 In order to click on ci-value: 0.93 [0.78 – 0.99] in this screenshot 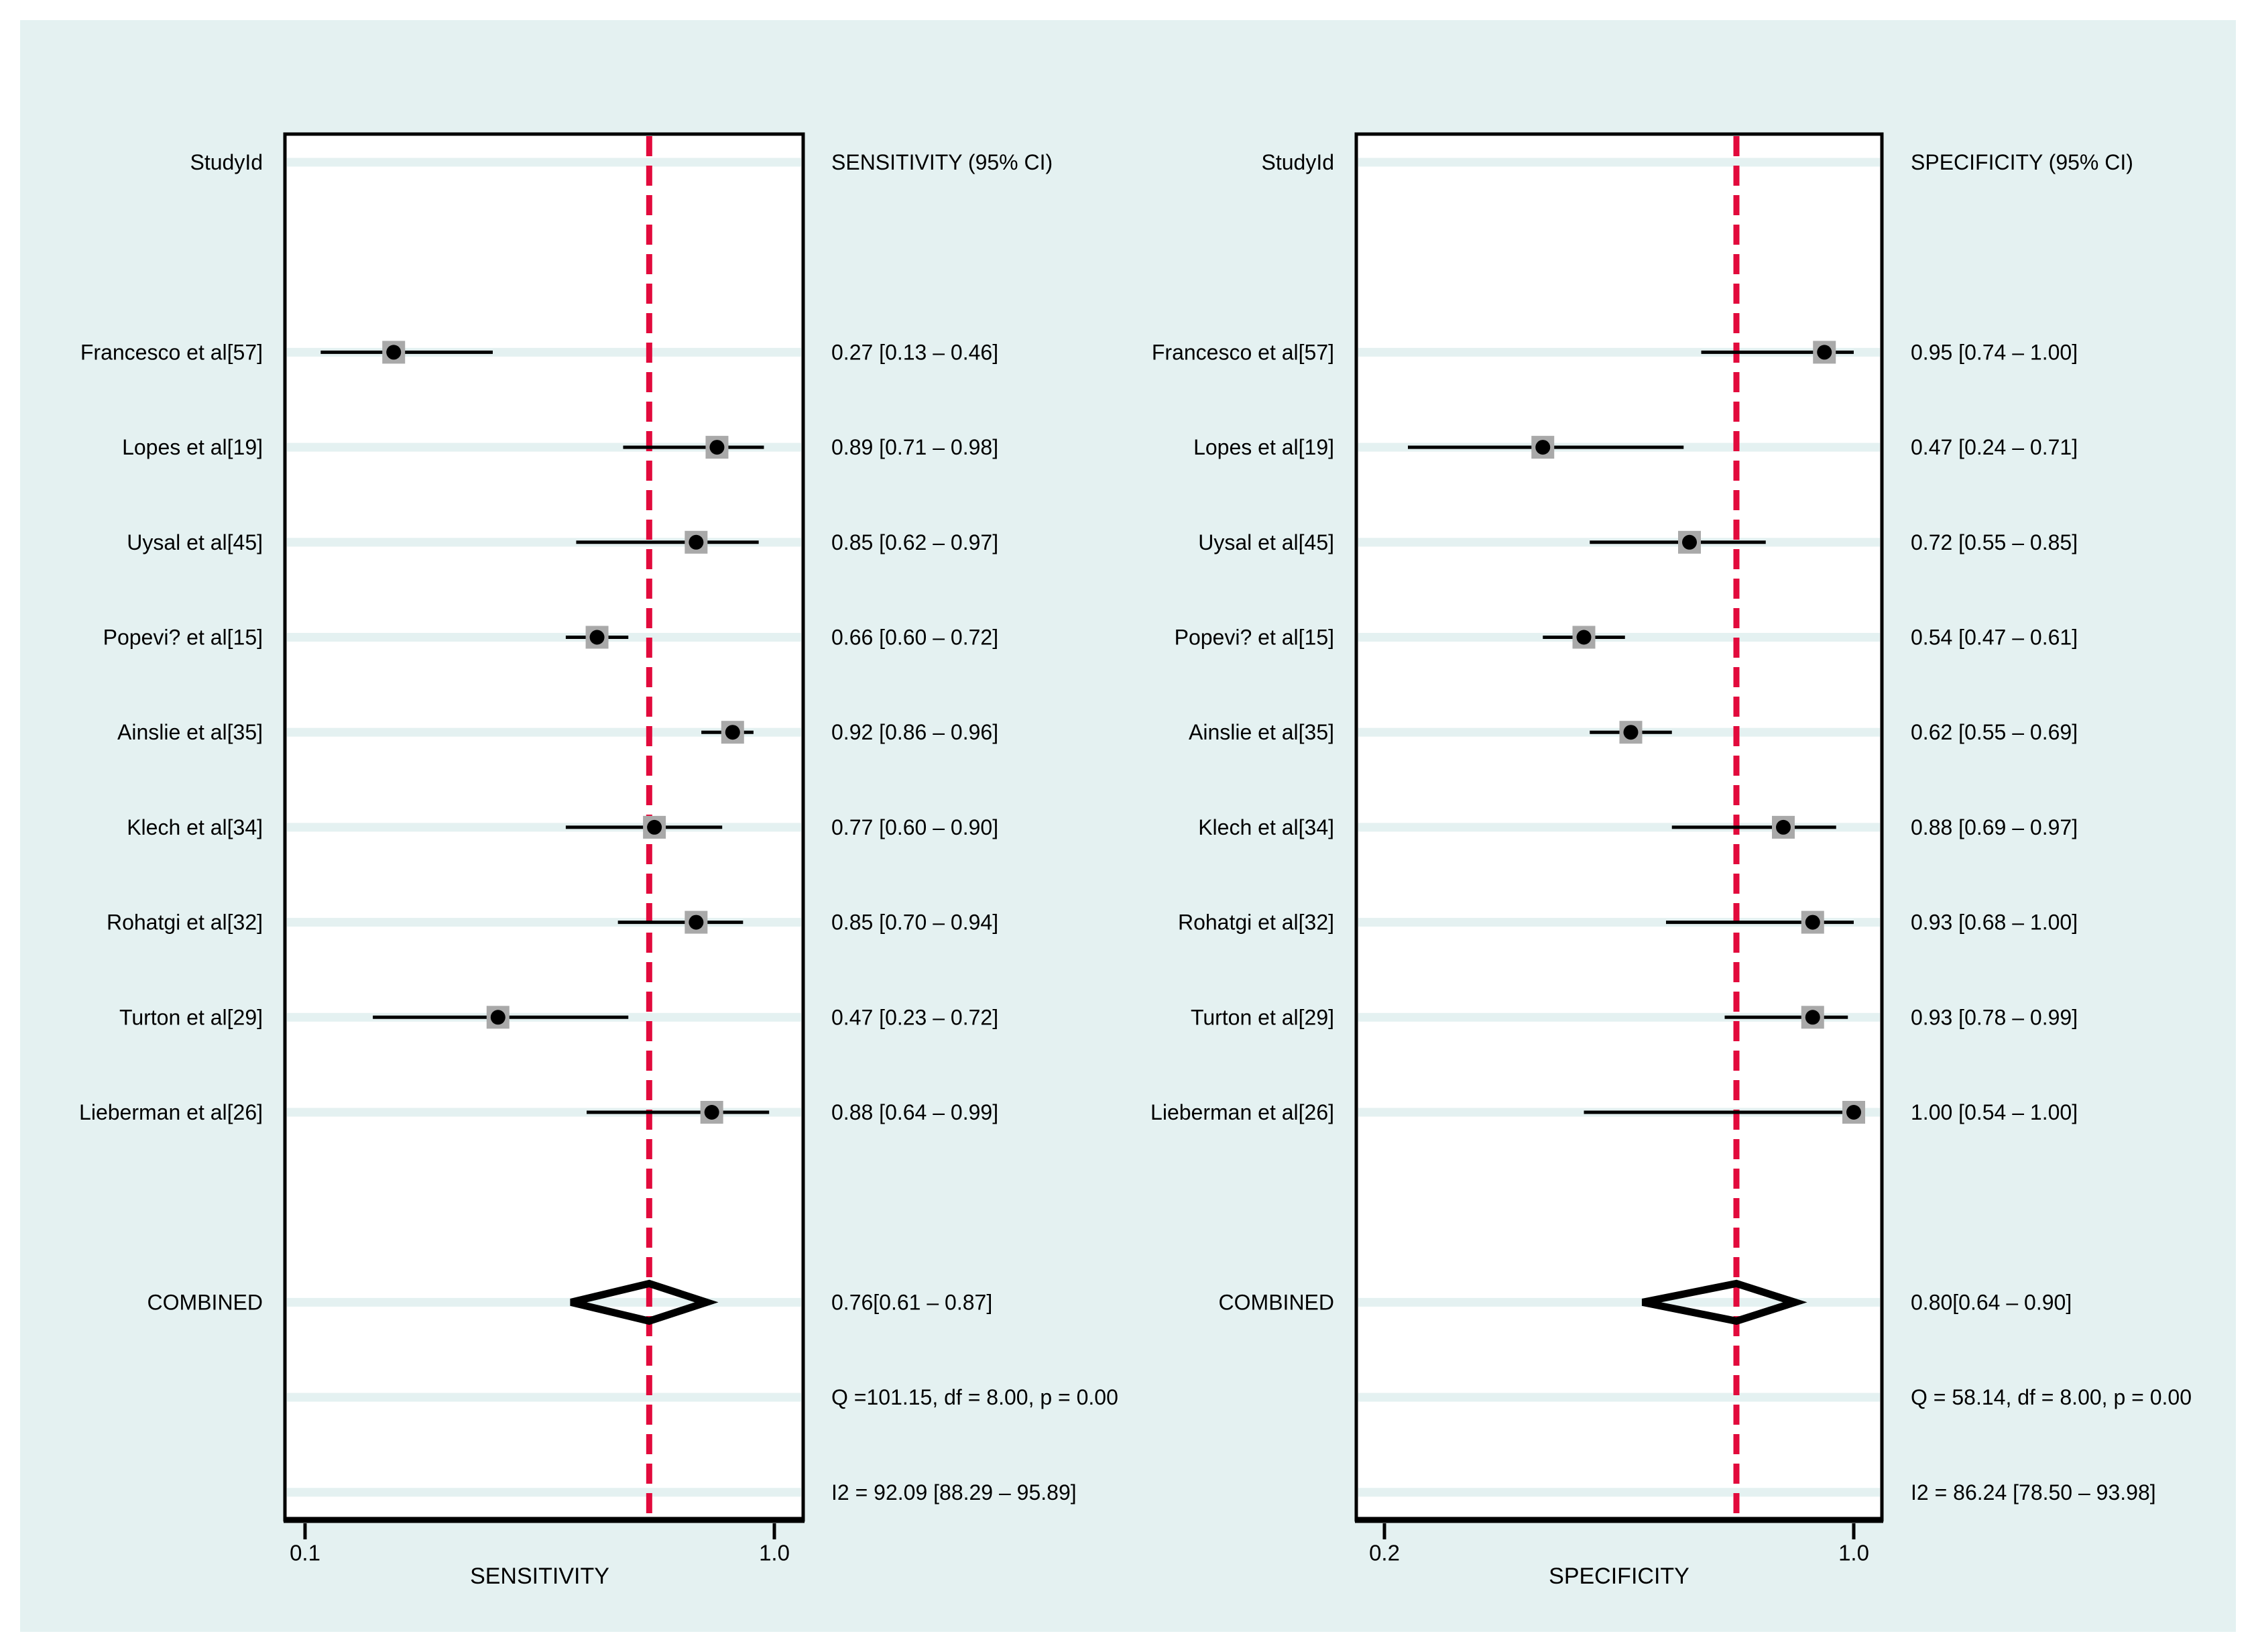, I will do `click(1994, 1017)`.